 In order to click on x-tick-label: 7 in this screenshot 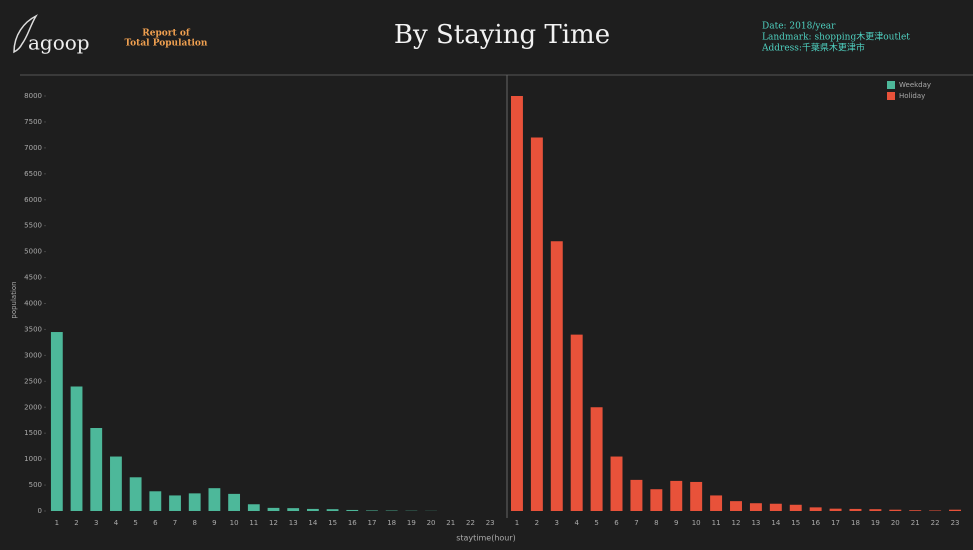, I will do `click(636, 523)`.